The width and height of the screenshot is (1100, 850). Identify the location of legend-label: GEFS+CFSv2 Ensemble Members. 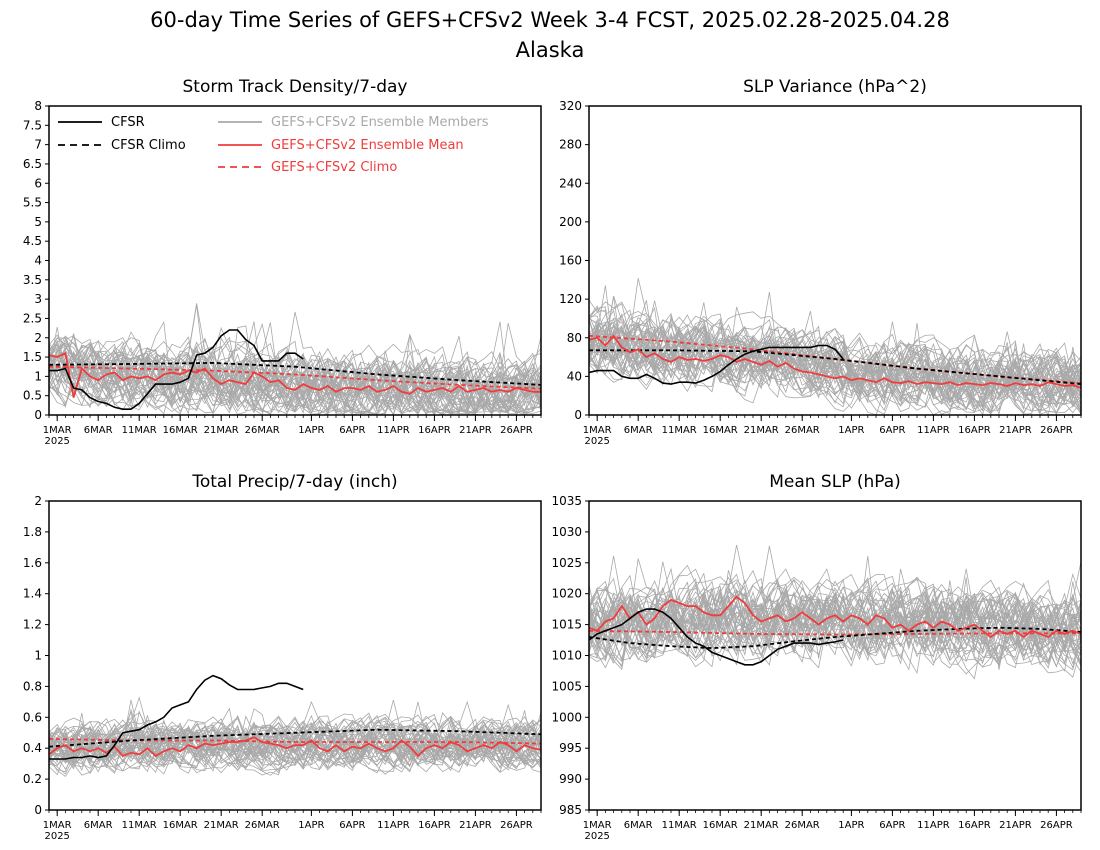
(380, 122).